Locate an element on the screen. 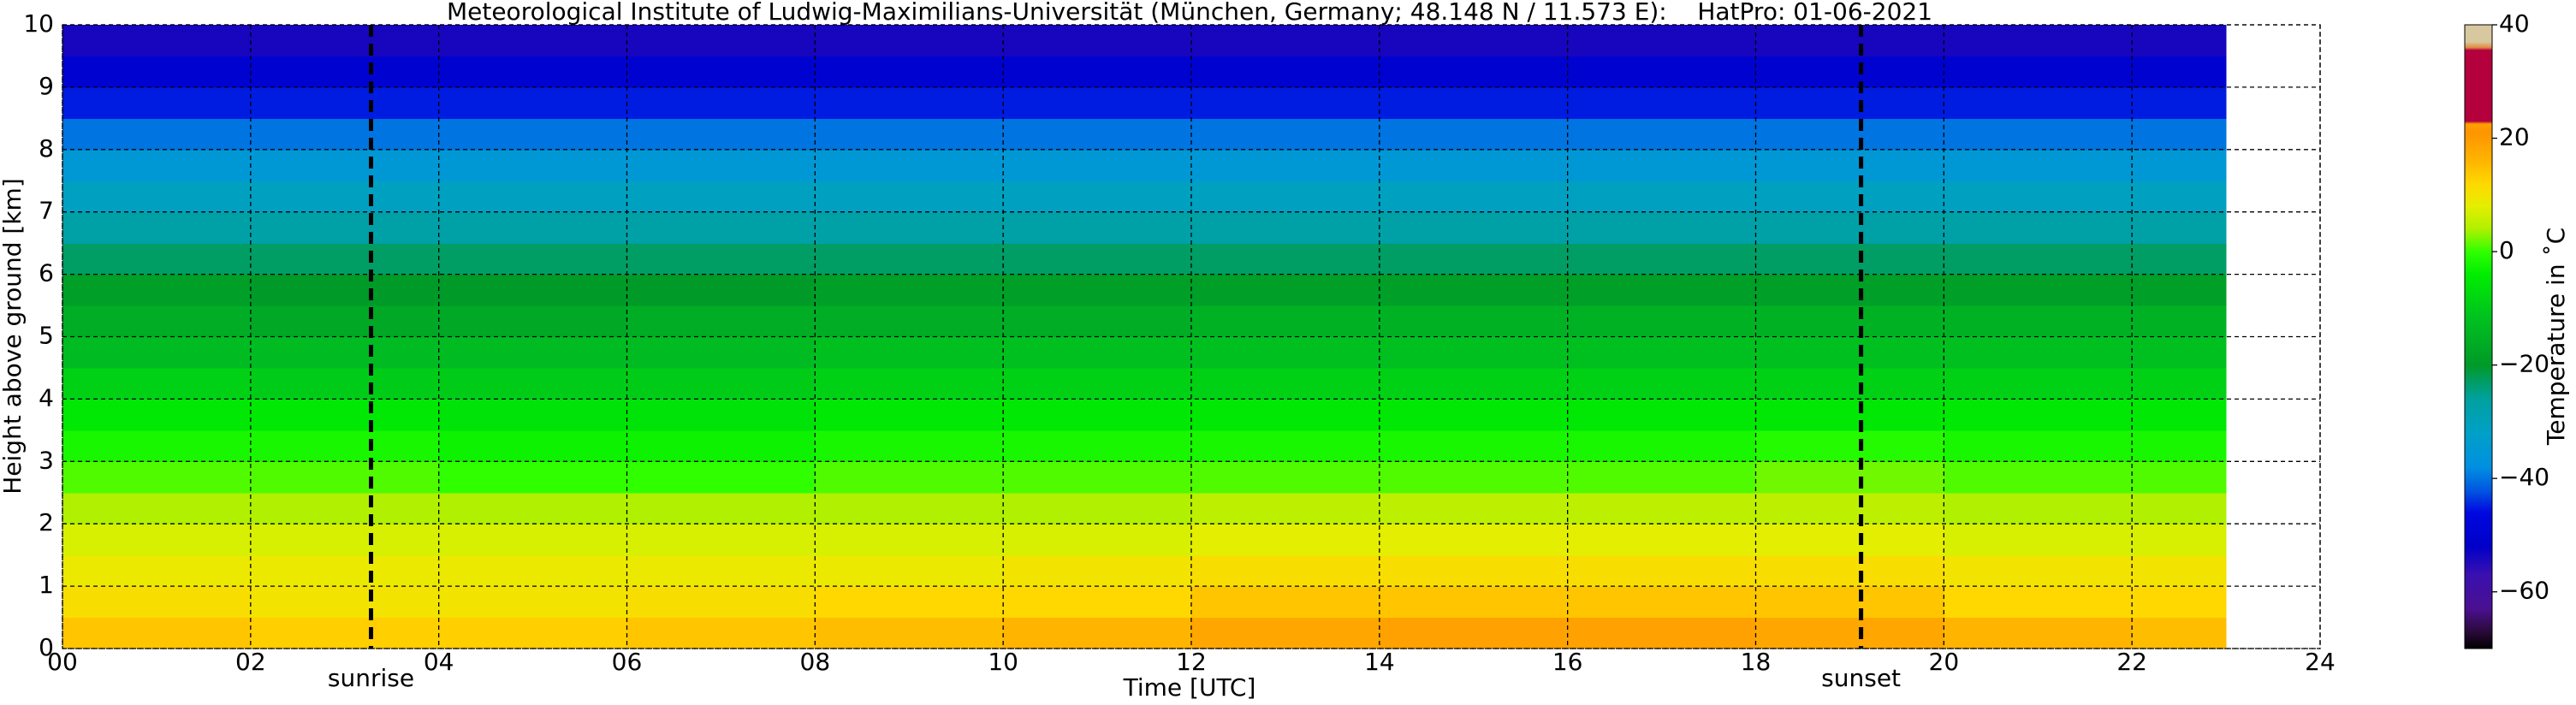 The width and height of the screenshot is (2576, 705). colorbar-label: Temperature in ˚C is located at coordinates (2556, 337).